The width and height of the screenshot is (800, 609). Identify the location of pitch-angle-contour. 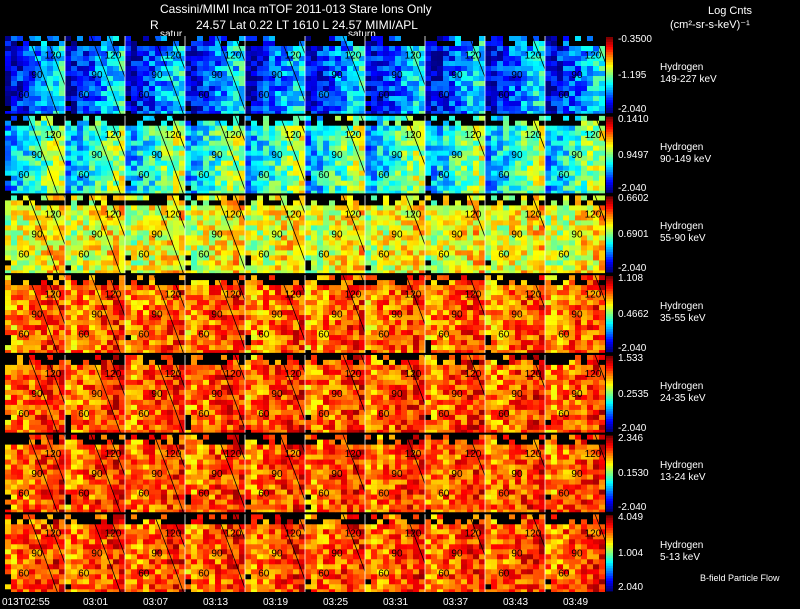
(231, 75).